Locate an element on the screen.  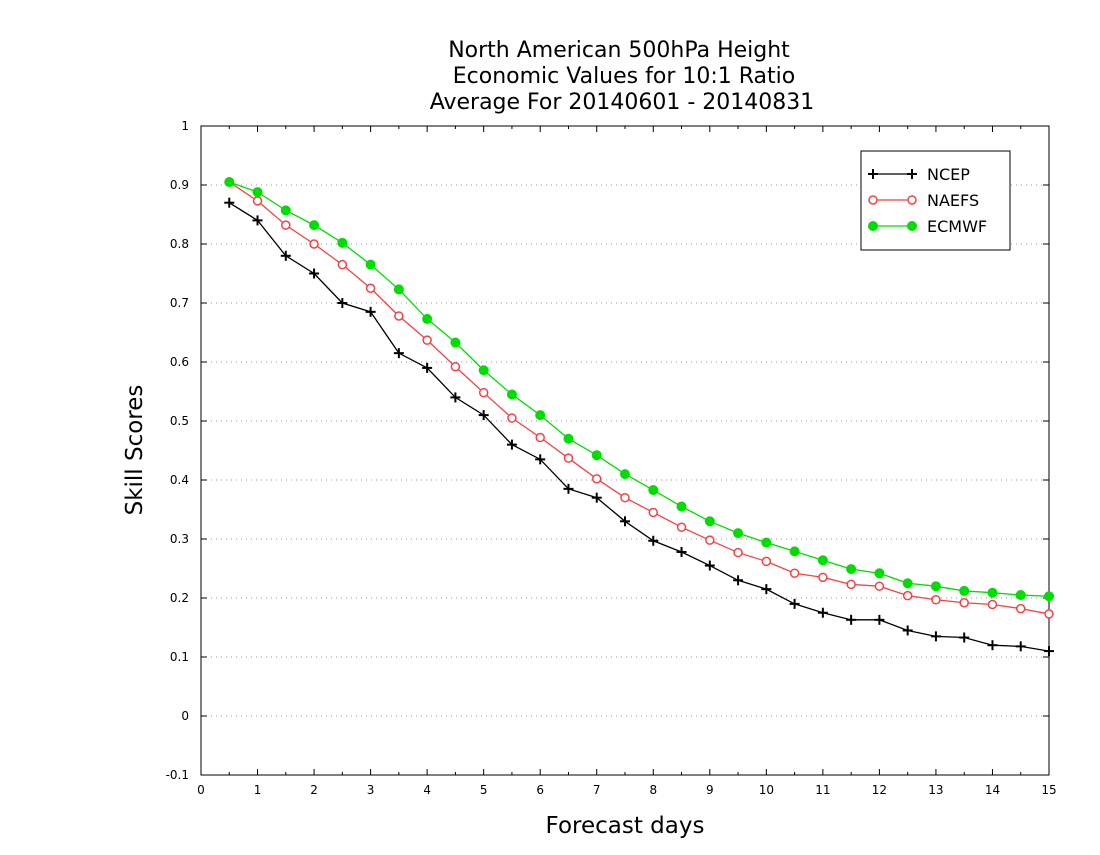
x-tick-label: 12 is located at coordinates (879, 790).